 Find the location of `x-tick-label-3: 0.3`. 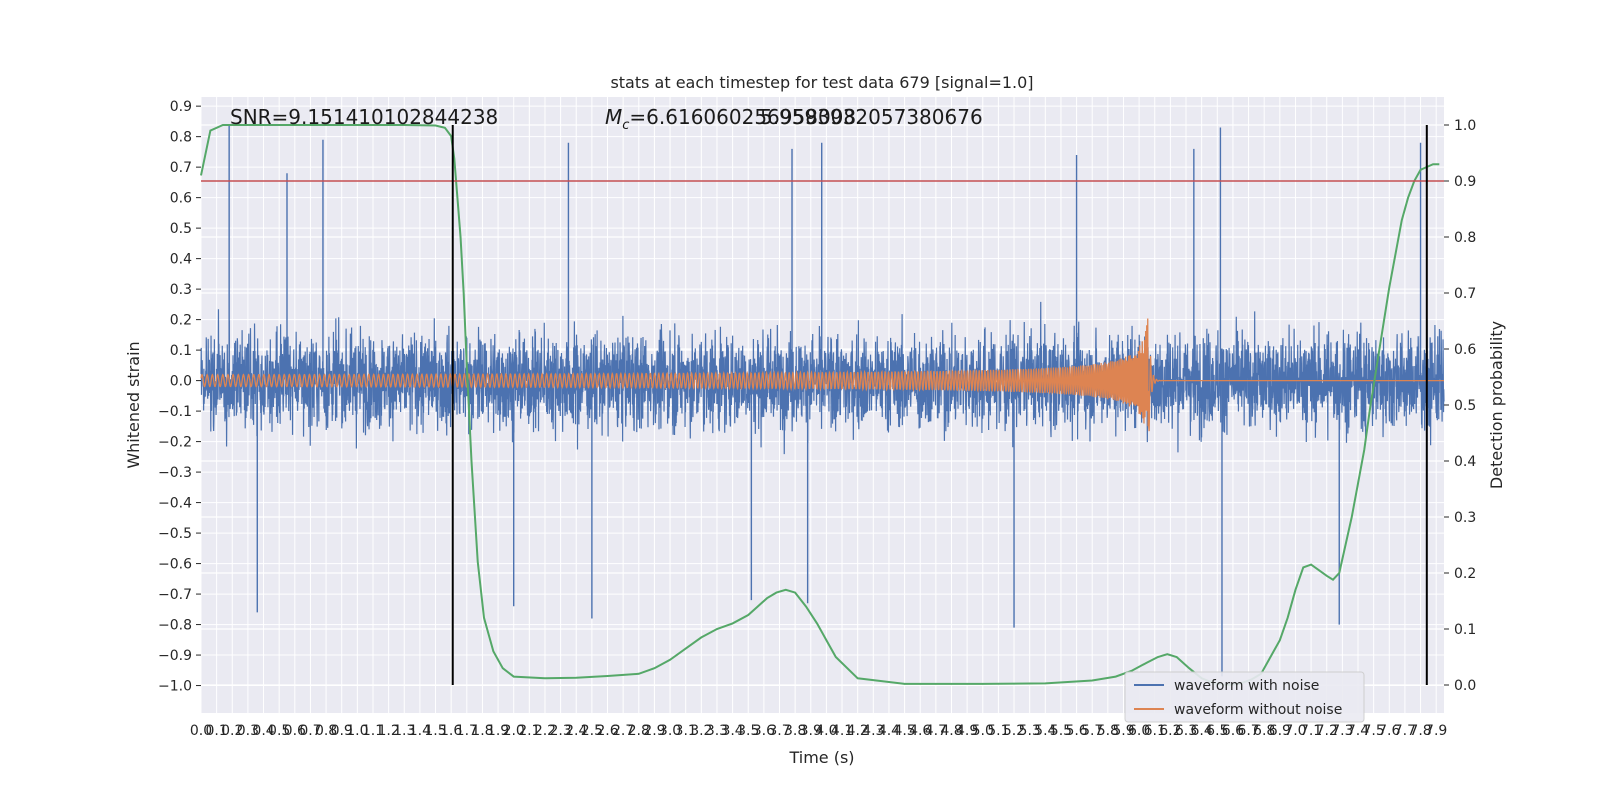

x-tick-label-3: 0.3 is located at coordinates (248, 731).